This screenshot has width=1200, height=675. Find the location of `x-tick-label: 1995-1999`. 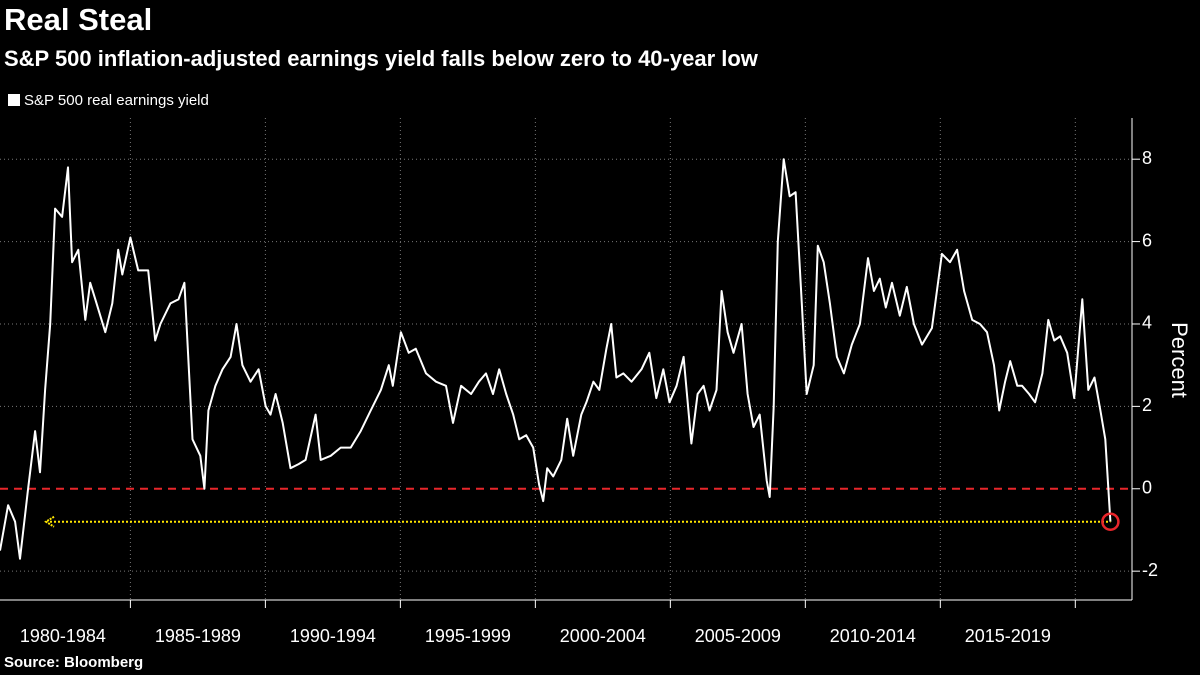

x-tick-label: 1995-1999 is located at coordinates (468, 636).